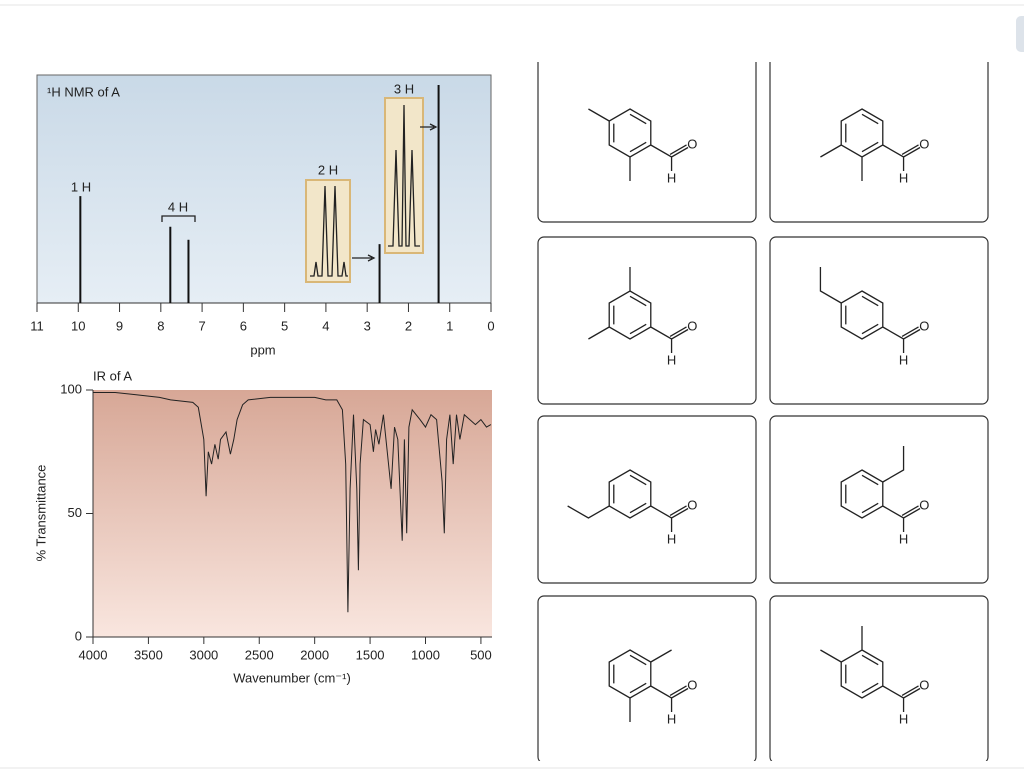  Describe the element at coordinates (112, 375) in the screenshot. I see `ir-title: IR of A` at that location.